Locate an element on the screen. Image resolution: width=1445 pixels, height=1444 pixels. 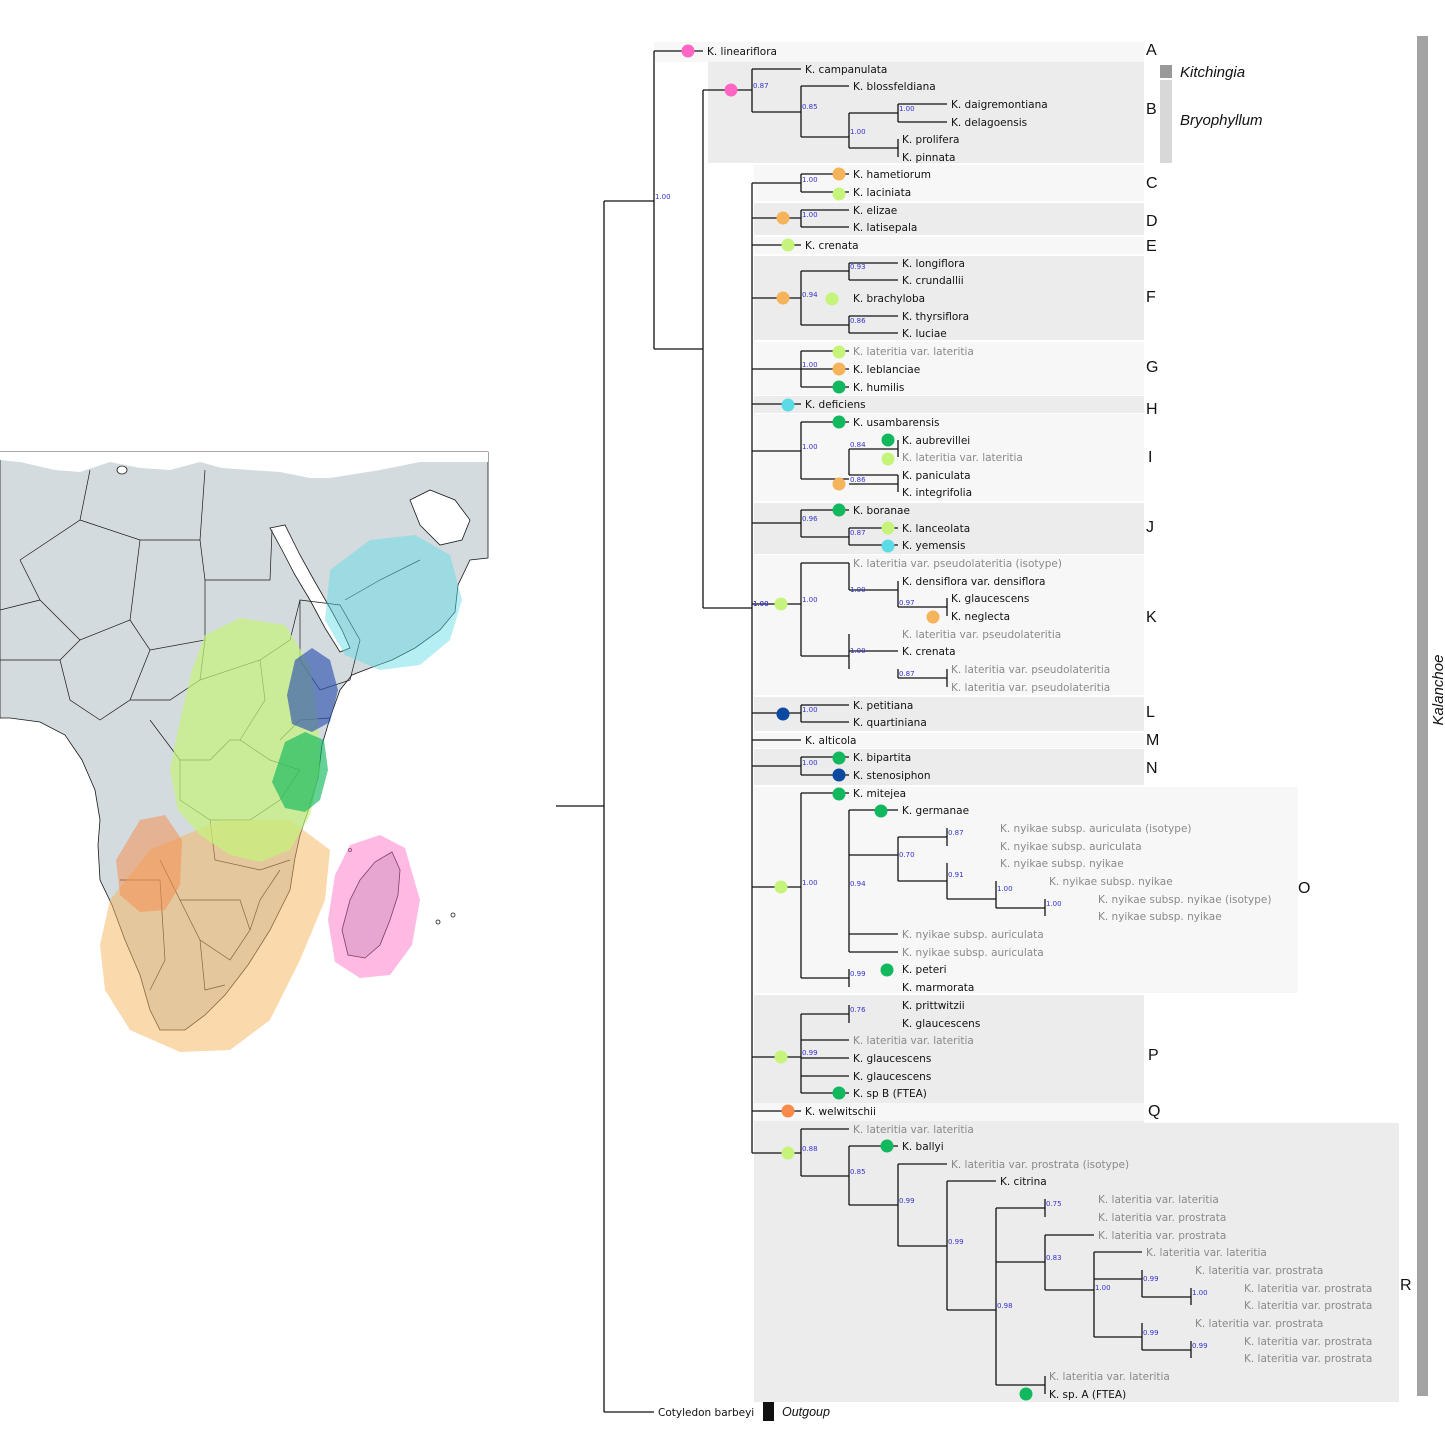
clade-letter-P: P is located at coordinates (1153, 1055).